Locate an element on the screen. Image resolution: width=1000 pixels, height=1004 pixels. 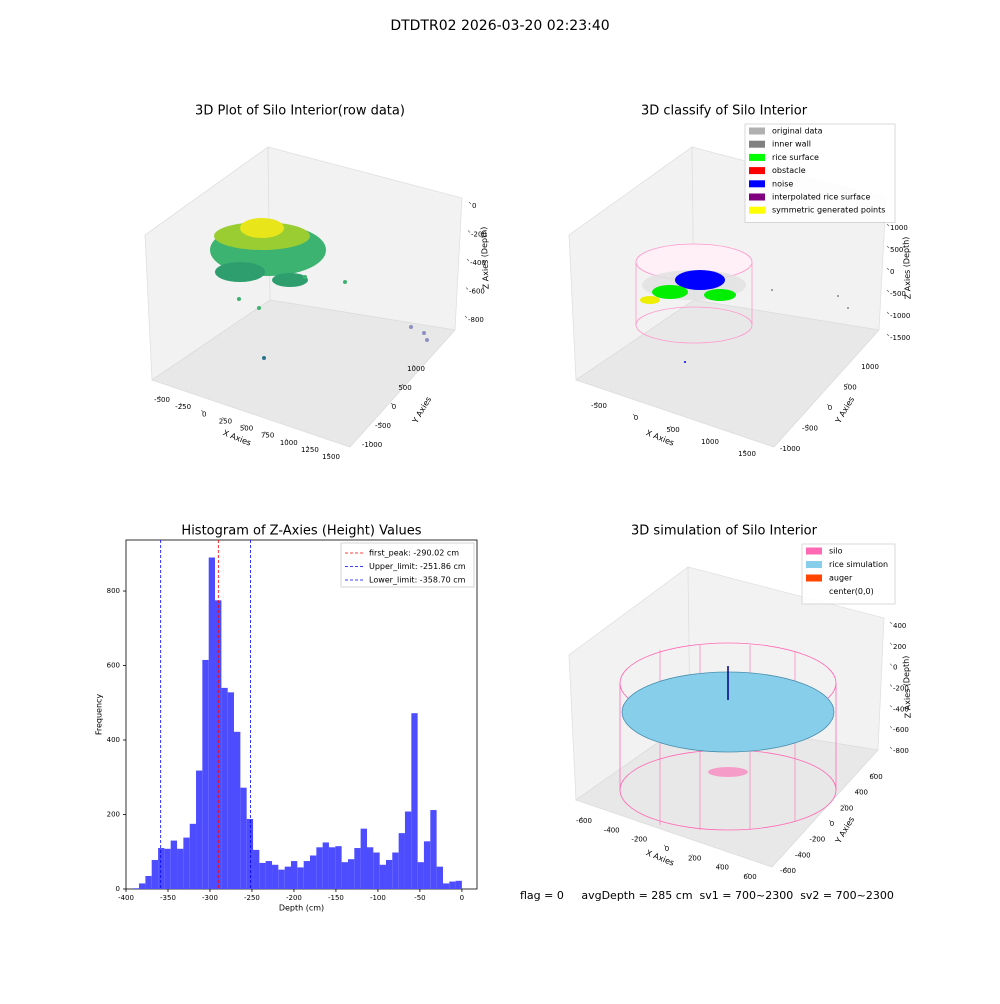
z-tick-label: -600 is located at coordinates (477, 292).